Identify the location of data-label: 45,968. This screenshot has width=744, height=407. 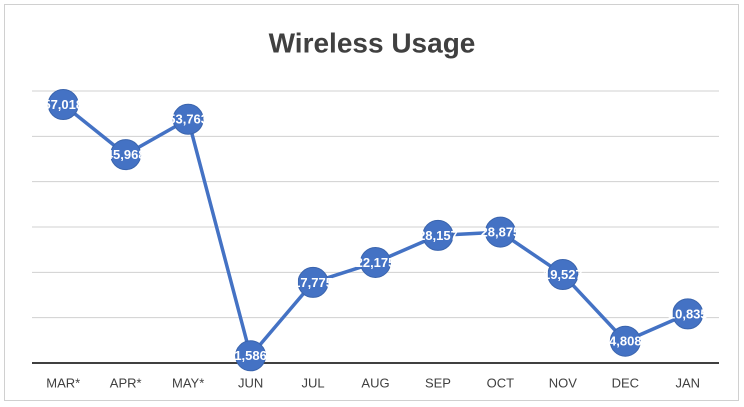
(126, 154).